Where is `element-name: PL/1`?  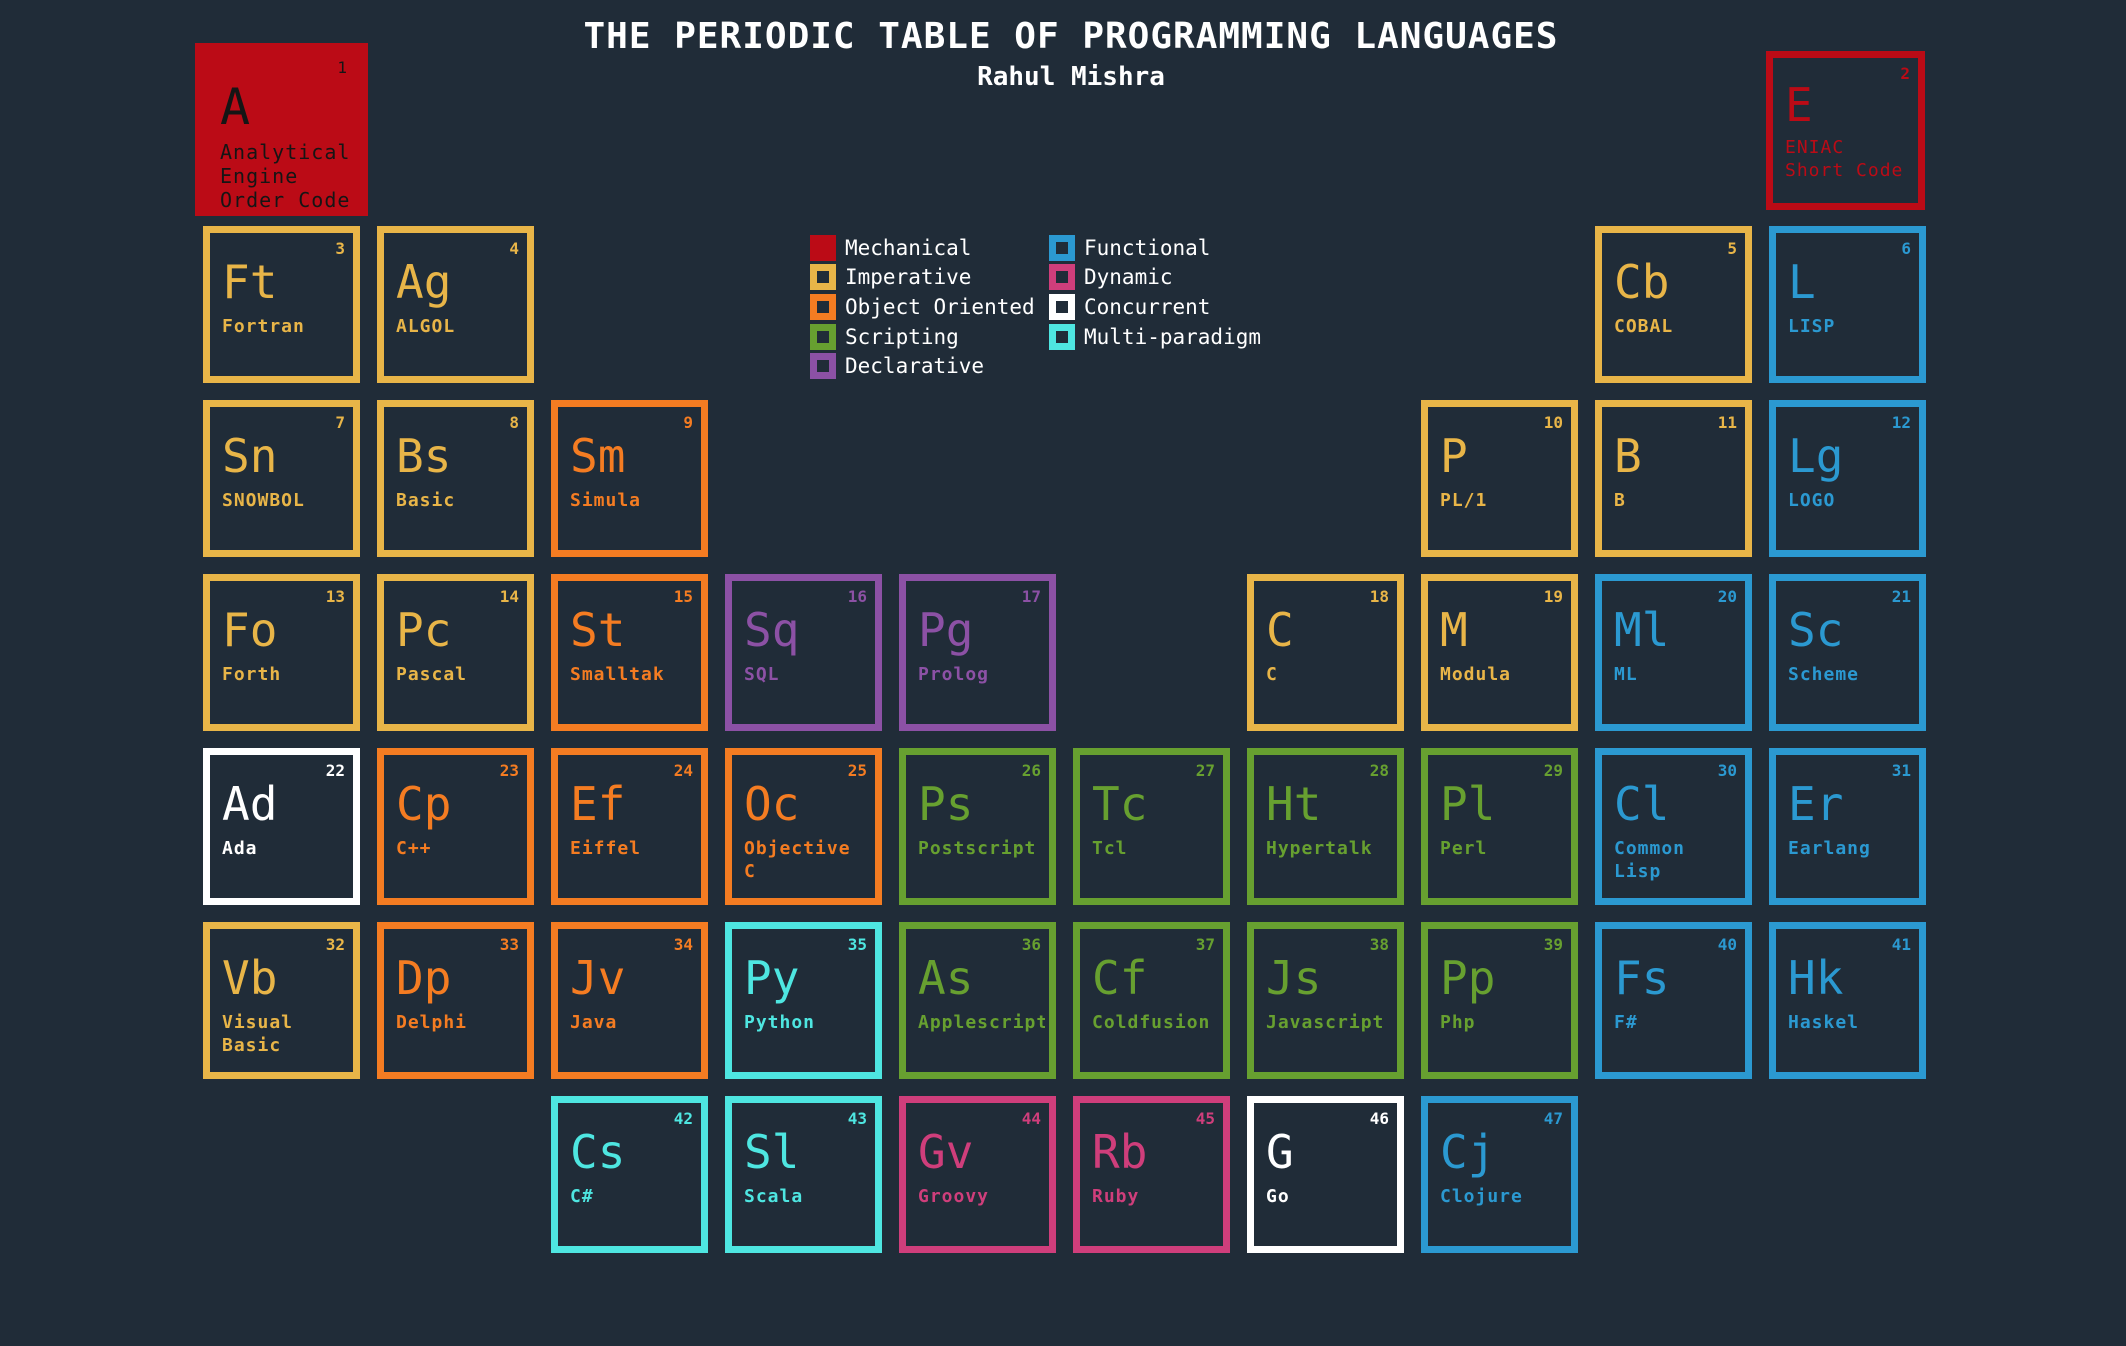 element-name: PL/1 is located at coordinates (1464, 500).